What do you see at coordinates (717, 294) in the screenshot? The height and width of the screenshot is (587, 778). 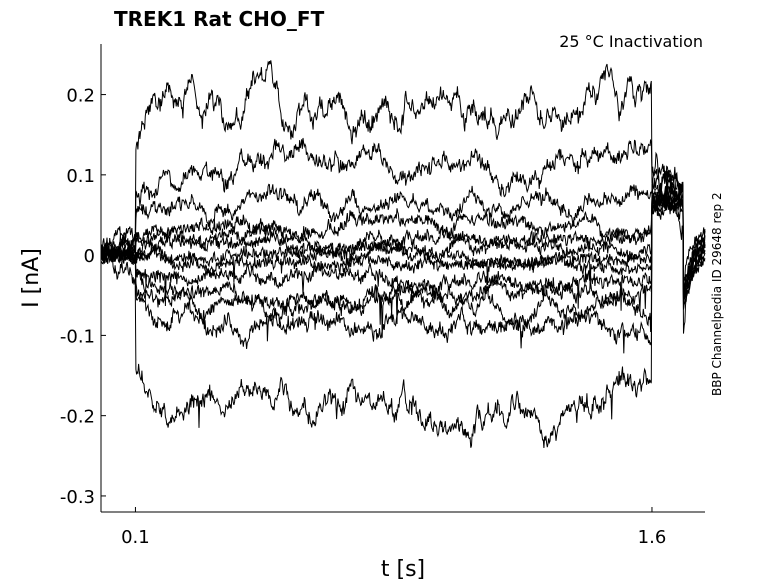 I see `side-label: BBP Channelpedia ID 29648 rep 2` at bounding box center [717, 294].